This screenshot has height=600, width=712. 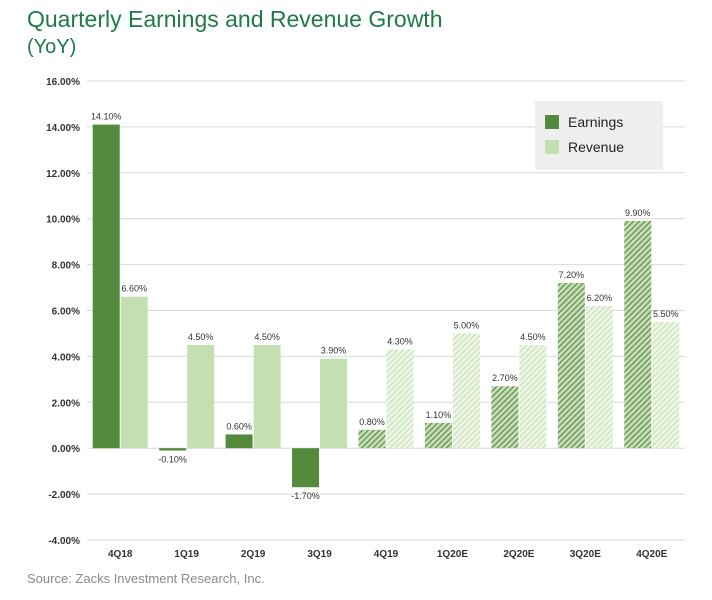 What do you see at coordinates (239, 426) in the screenshot?
I see `data-label-earnings-2Q19: 0.60%` at bounding box center [239, 426].